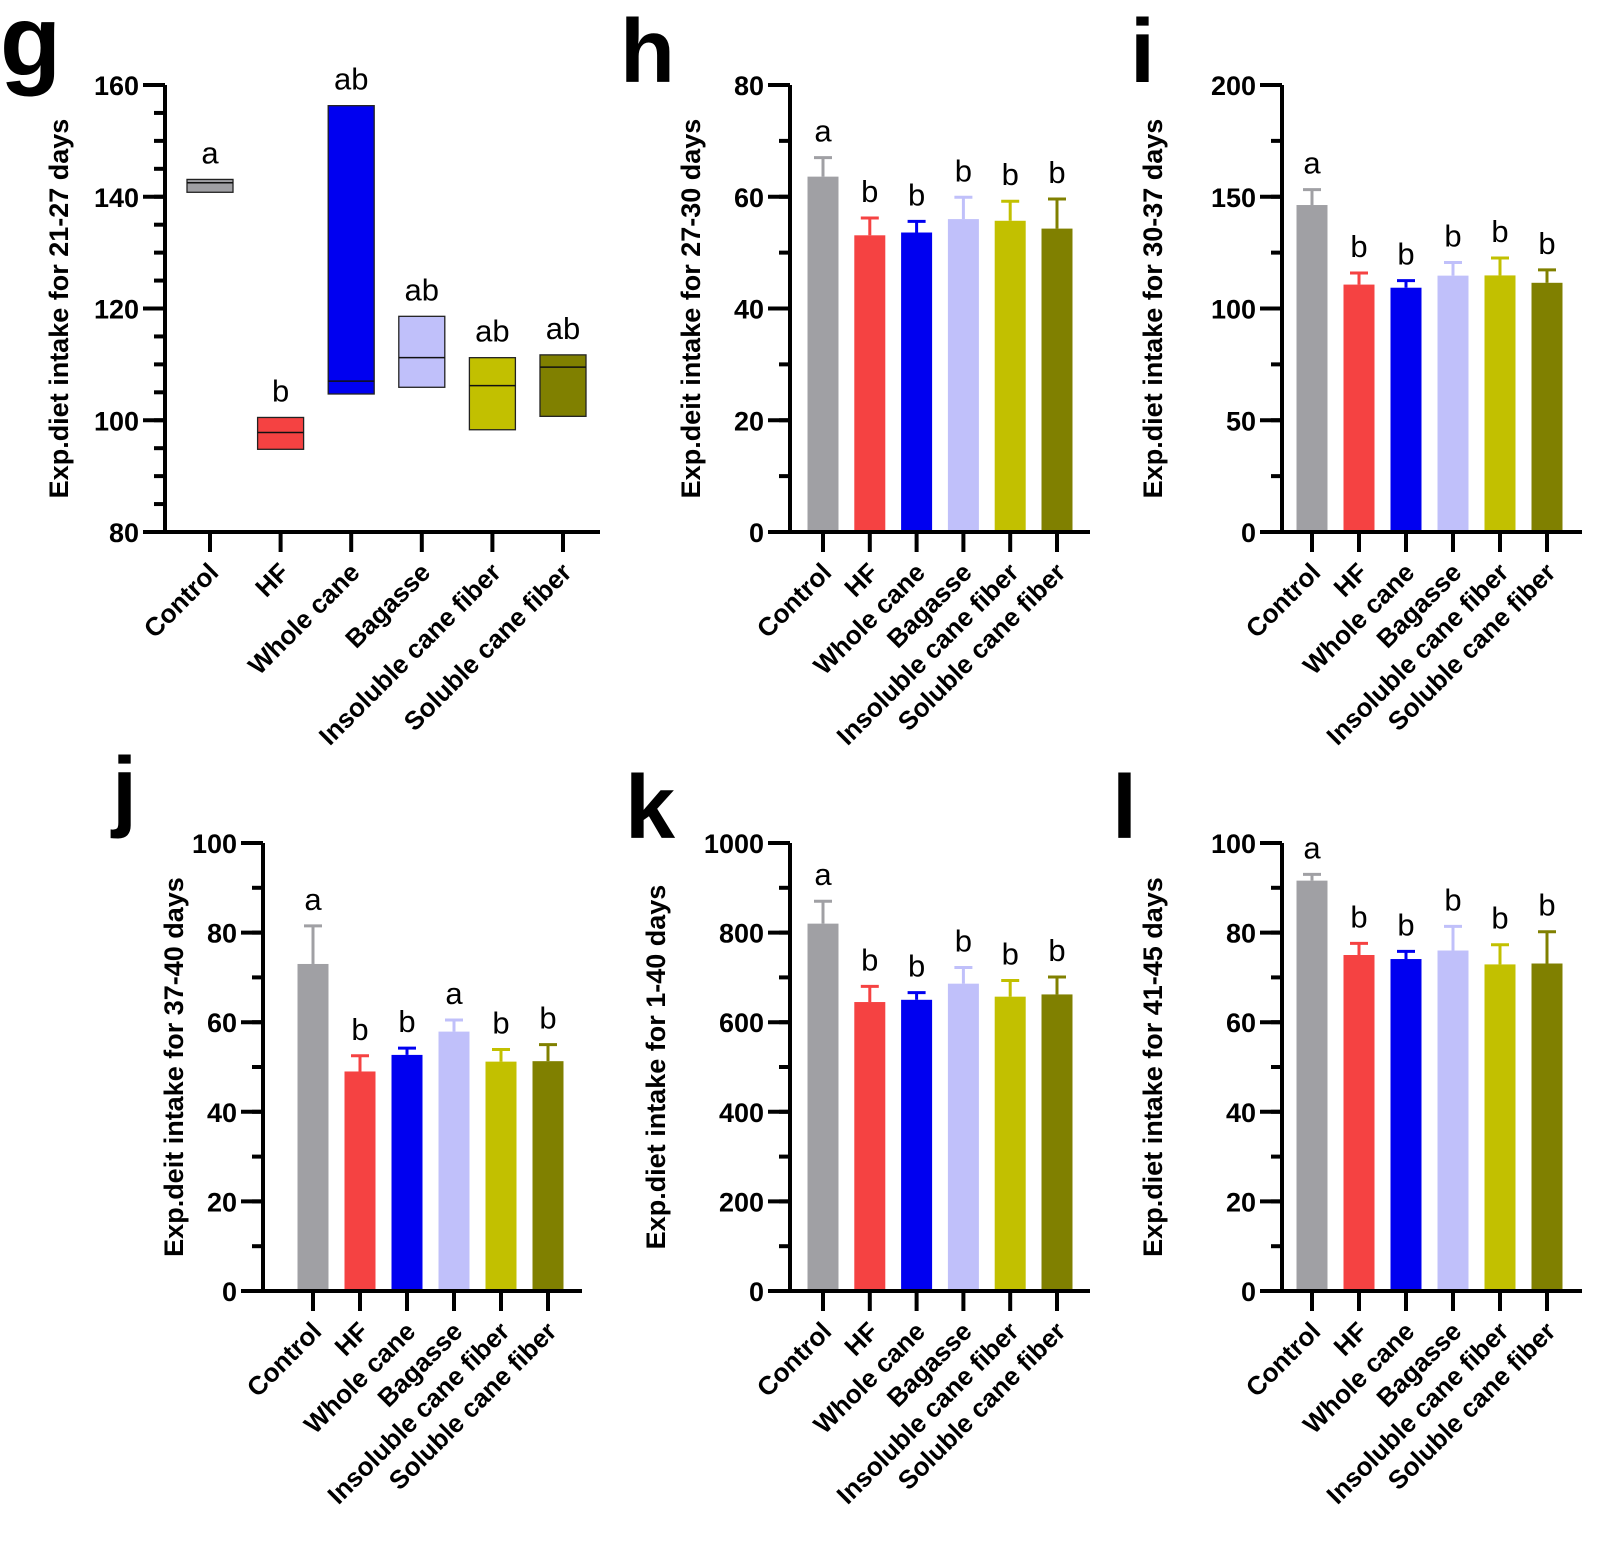 The image size is (1600, 1551). What do you see at coordinates (116, 310) in the screenshot?
I see `y-tick-label: 120` at bounding box center [116, 310].